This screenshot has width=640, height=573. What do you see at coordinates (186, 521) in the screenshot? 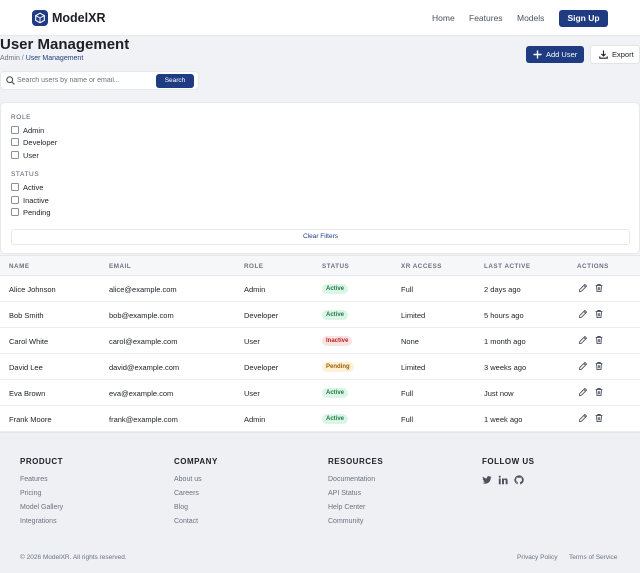
I see `footer-link-contact: Contact` at bounding box center [186, 521].